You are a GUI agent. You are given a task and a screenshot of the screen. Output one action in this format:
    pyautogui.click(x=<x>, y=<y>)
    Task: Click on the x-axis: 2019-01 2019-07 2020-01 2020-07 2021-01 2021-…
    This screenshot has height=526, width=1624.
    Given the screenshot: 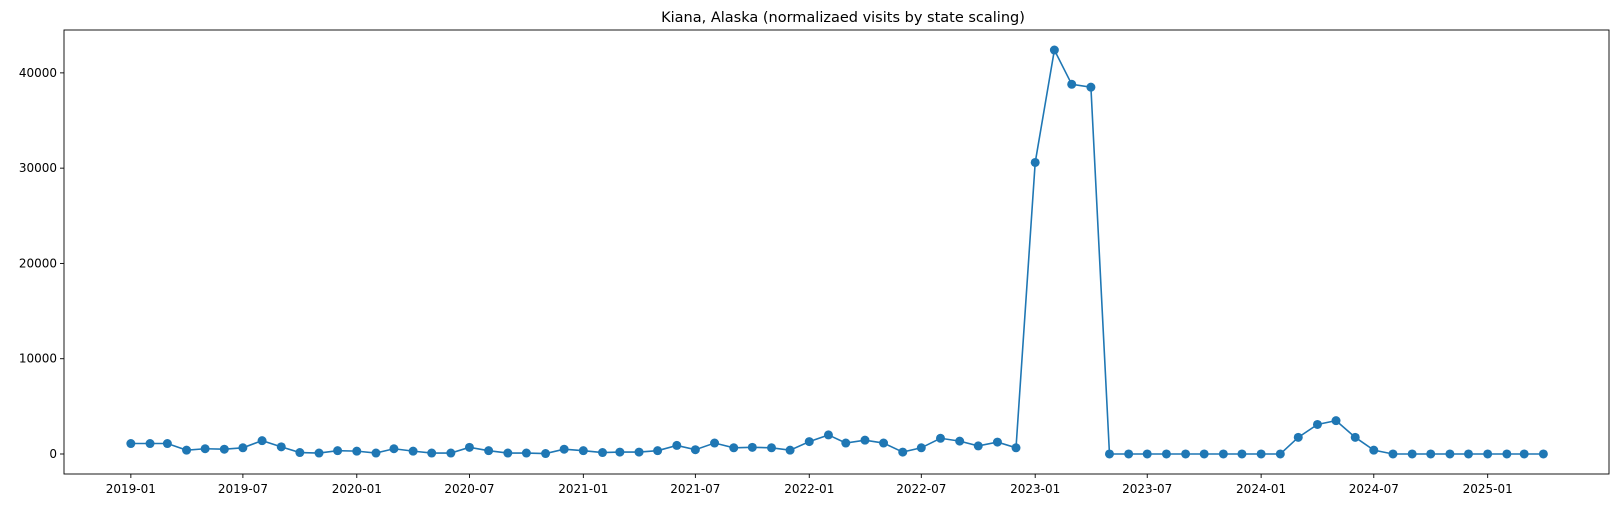 What is the action you would take?
    pyautogui.click(x=809, y=485)
    